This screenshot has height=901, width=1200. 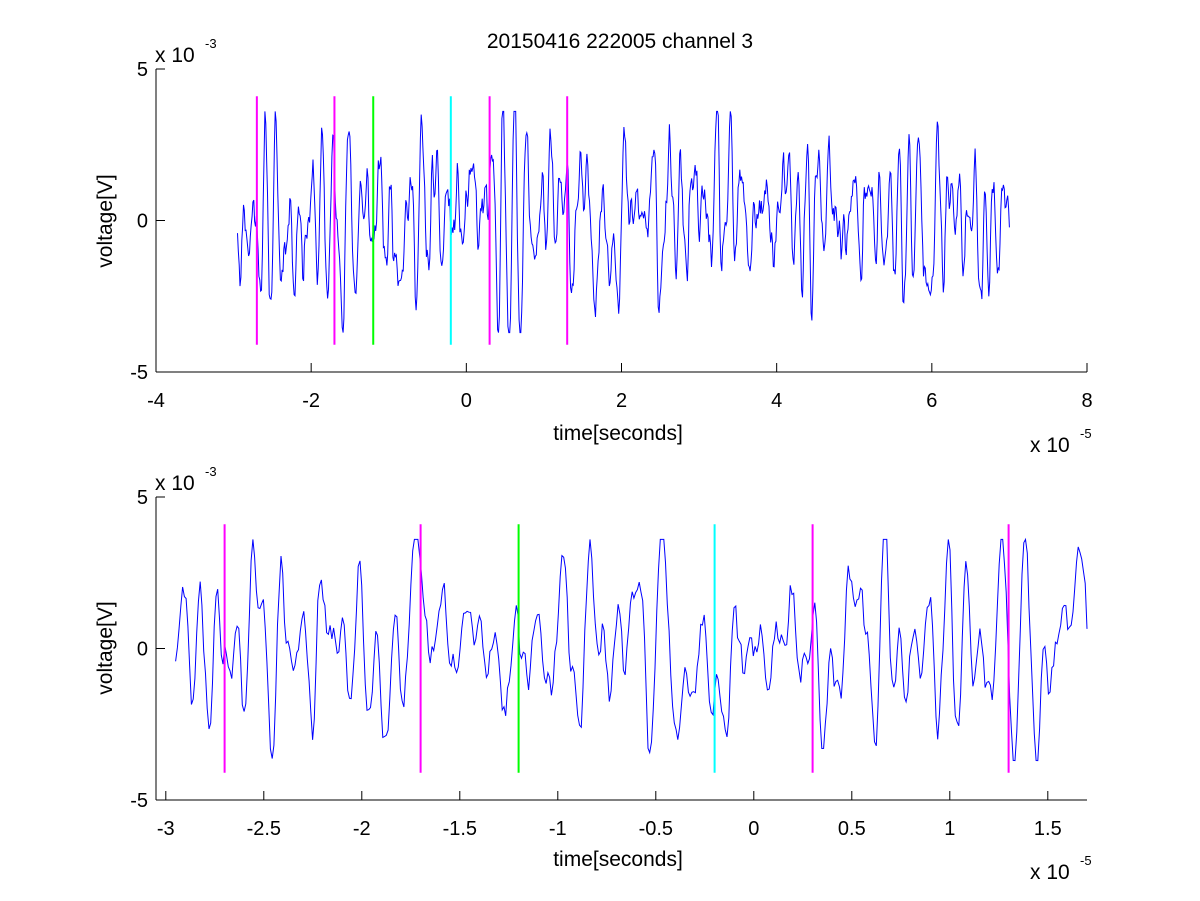 I want to click on bottom-x-tick-label: 0, so click(x=753, y=829).